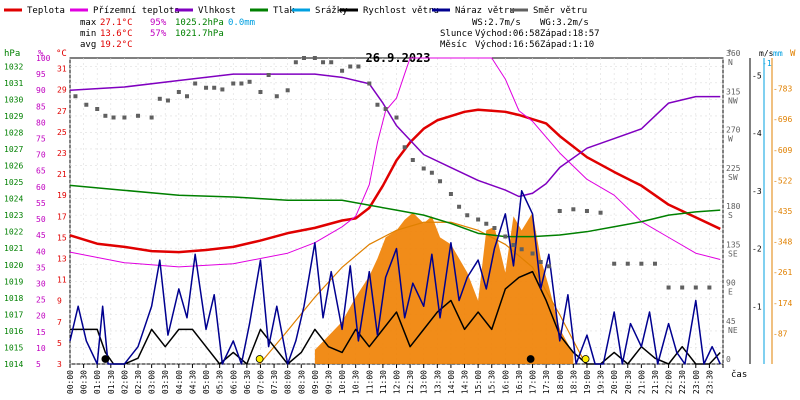 This screenshot has height=400, width=800. What do you see at coordinates (41, 171) in the screenshot?
I see `pct-tick-label: 65` at bounding box center [41, 171].